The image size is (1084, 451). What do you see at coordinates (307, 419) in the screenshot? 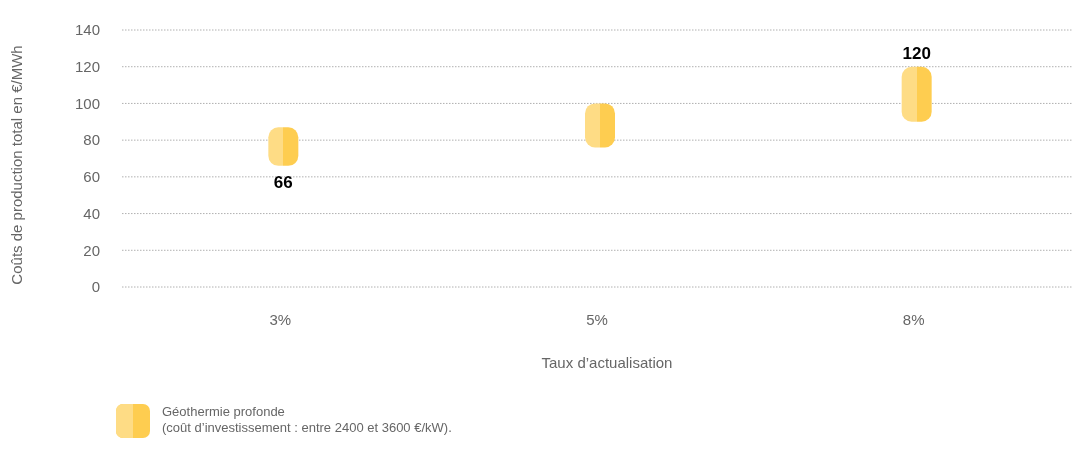
I see `text: Géothermie profonde (coût d’investissement : entre 2400 et 3600 €/kW).` at bounding box center [307, 419].